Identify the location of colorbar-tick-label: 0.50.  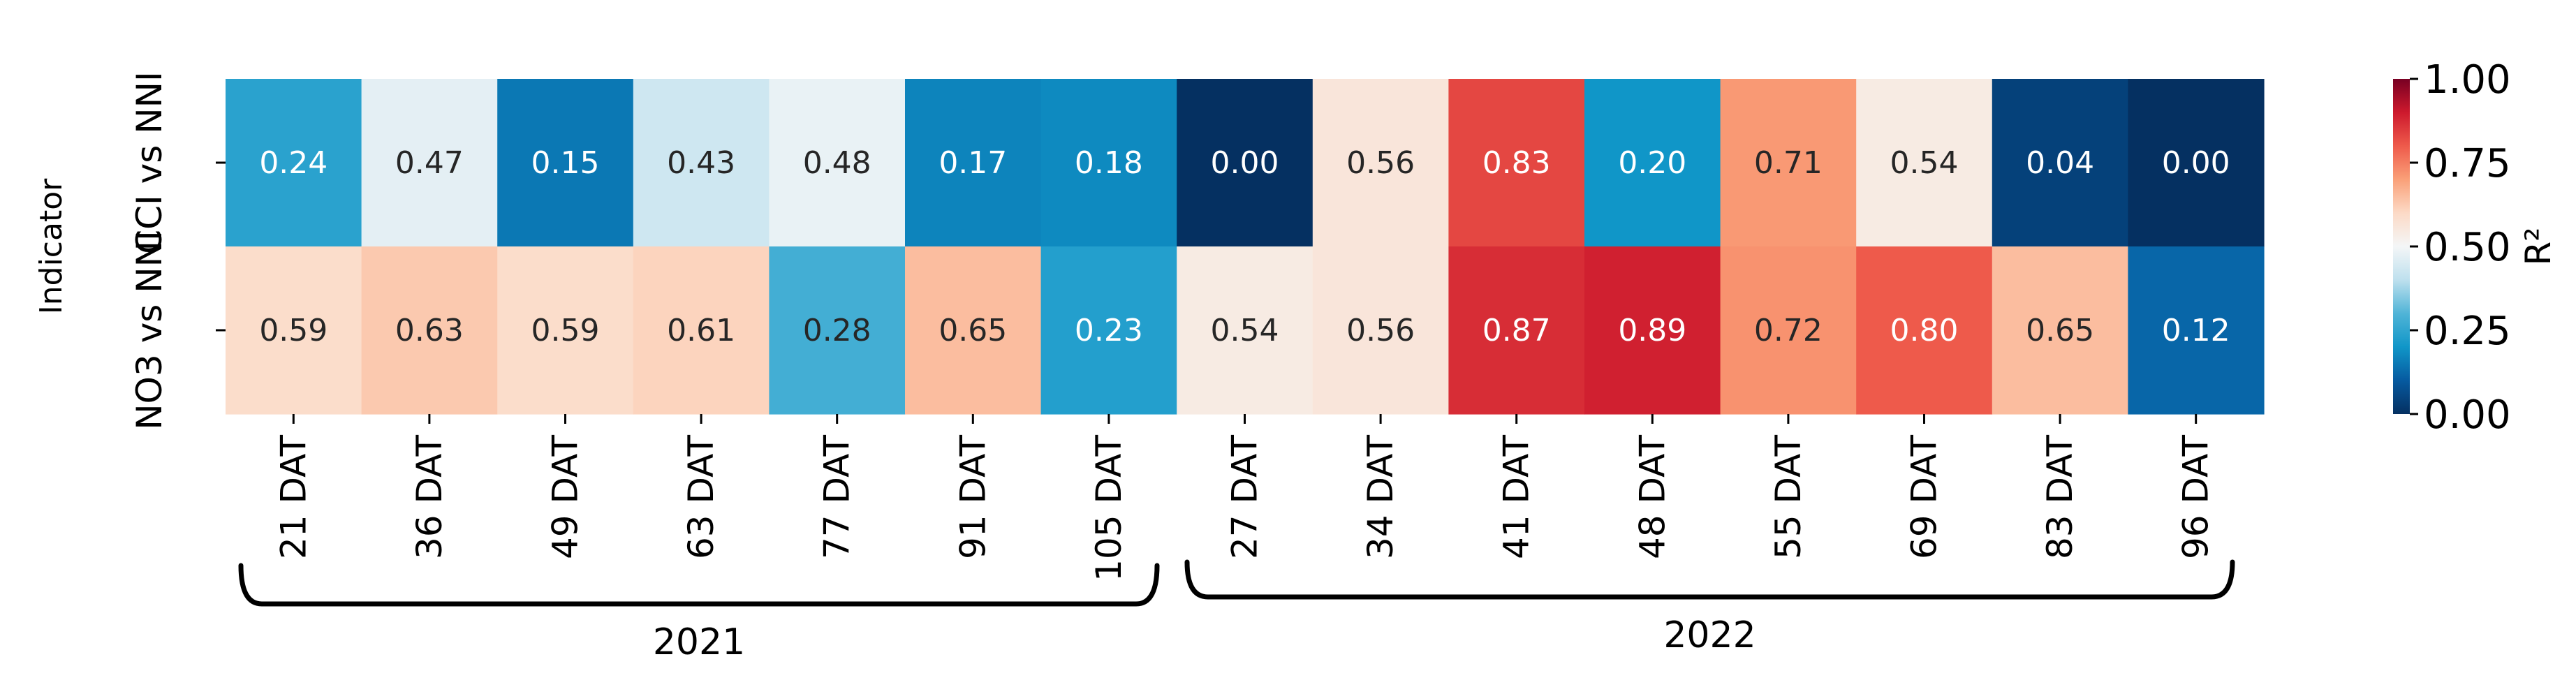
(2467, 247).